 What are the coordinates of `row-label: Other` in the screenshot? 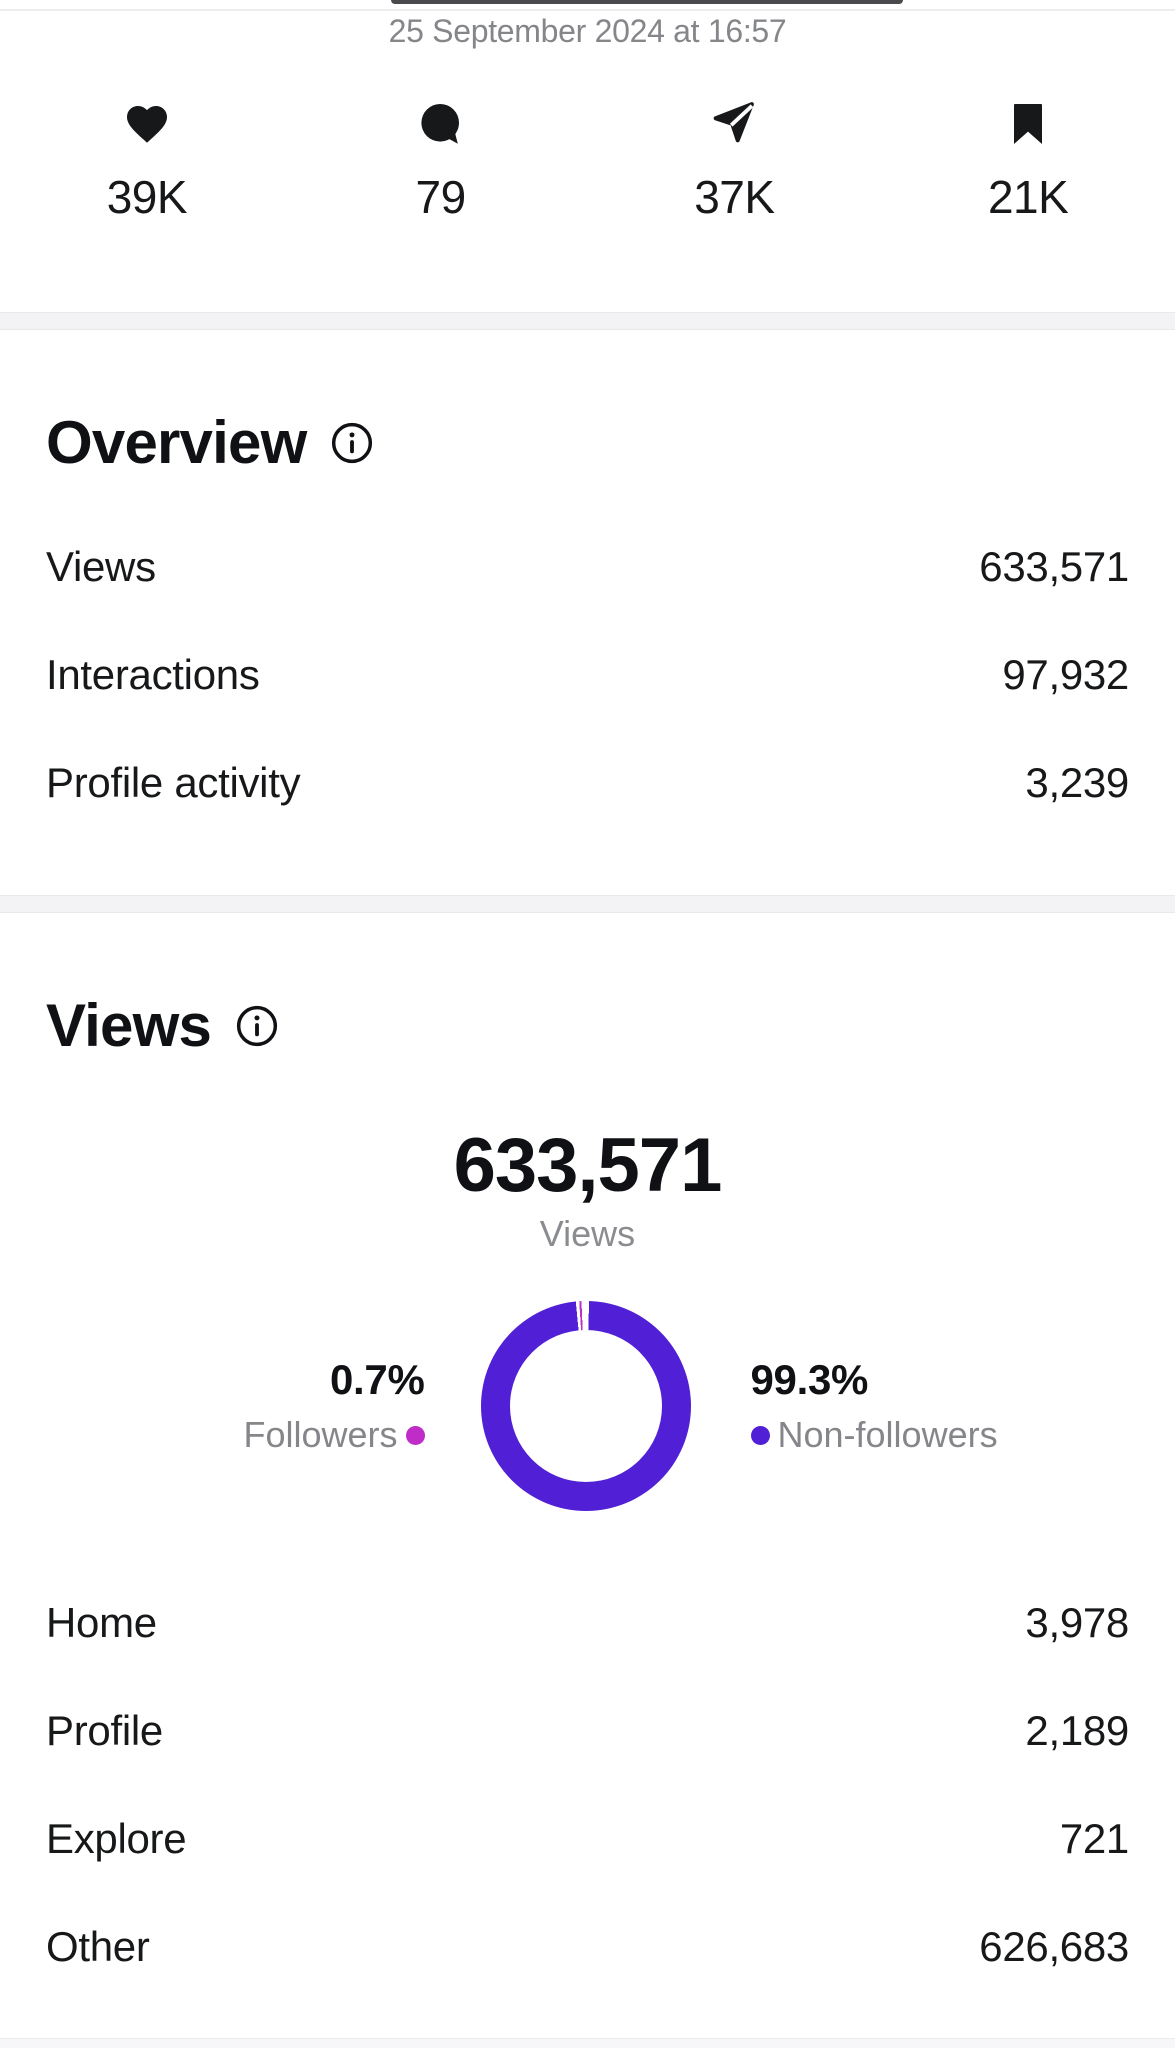 It's located at (98, 1946).